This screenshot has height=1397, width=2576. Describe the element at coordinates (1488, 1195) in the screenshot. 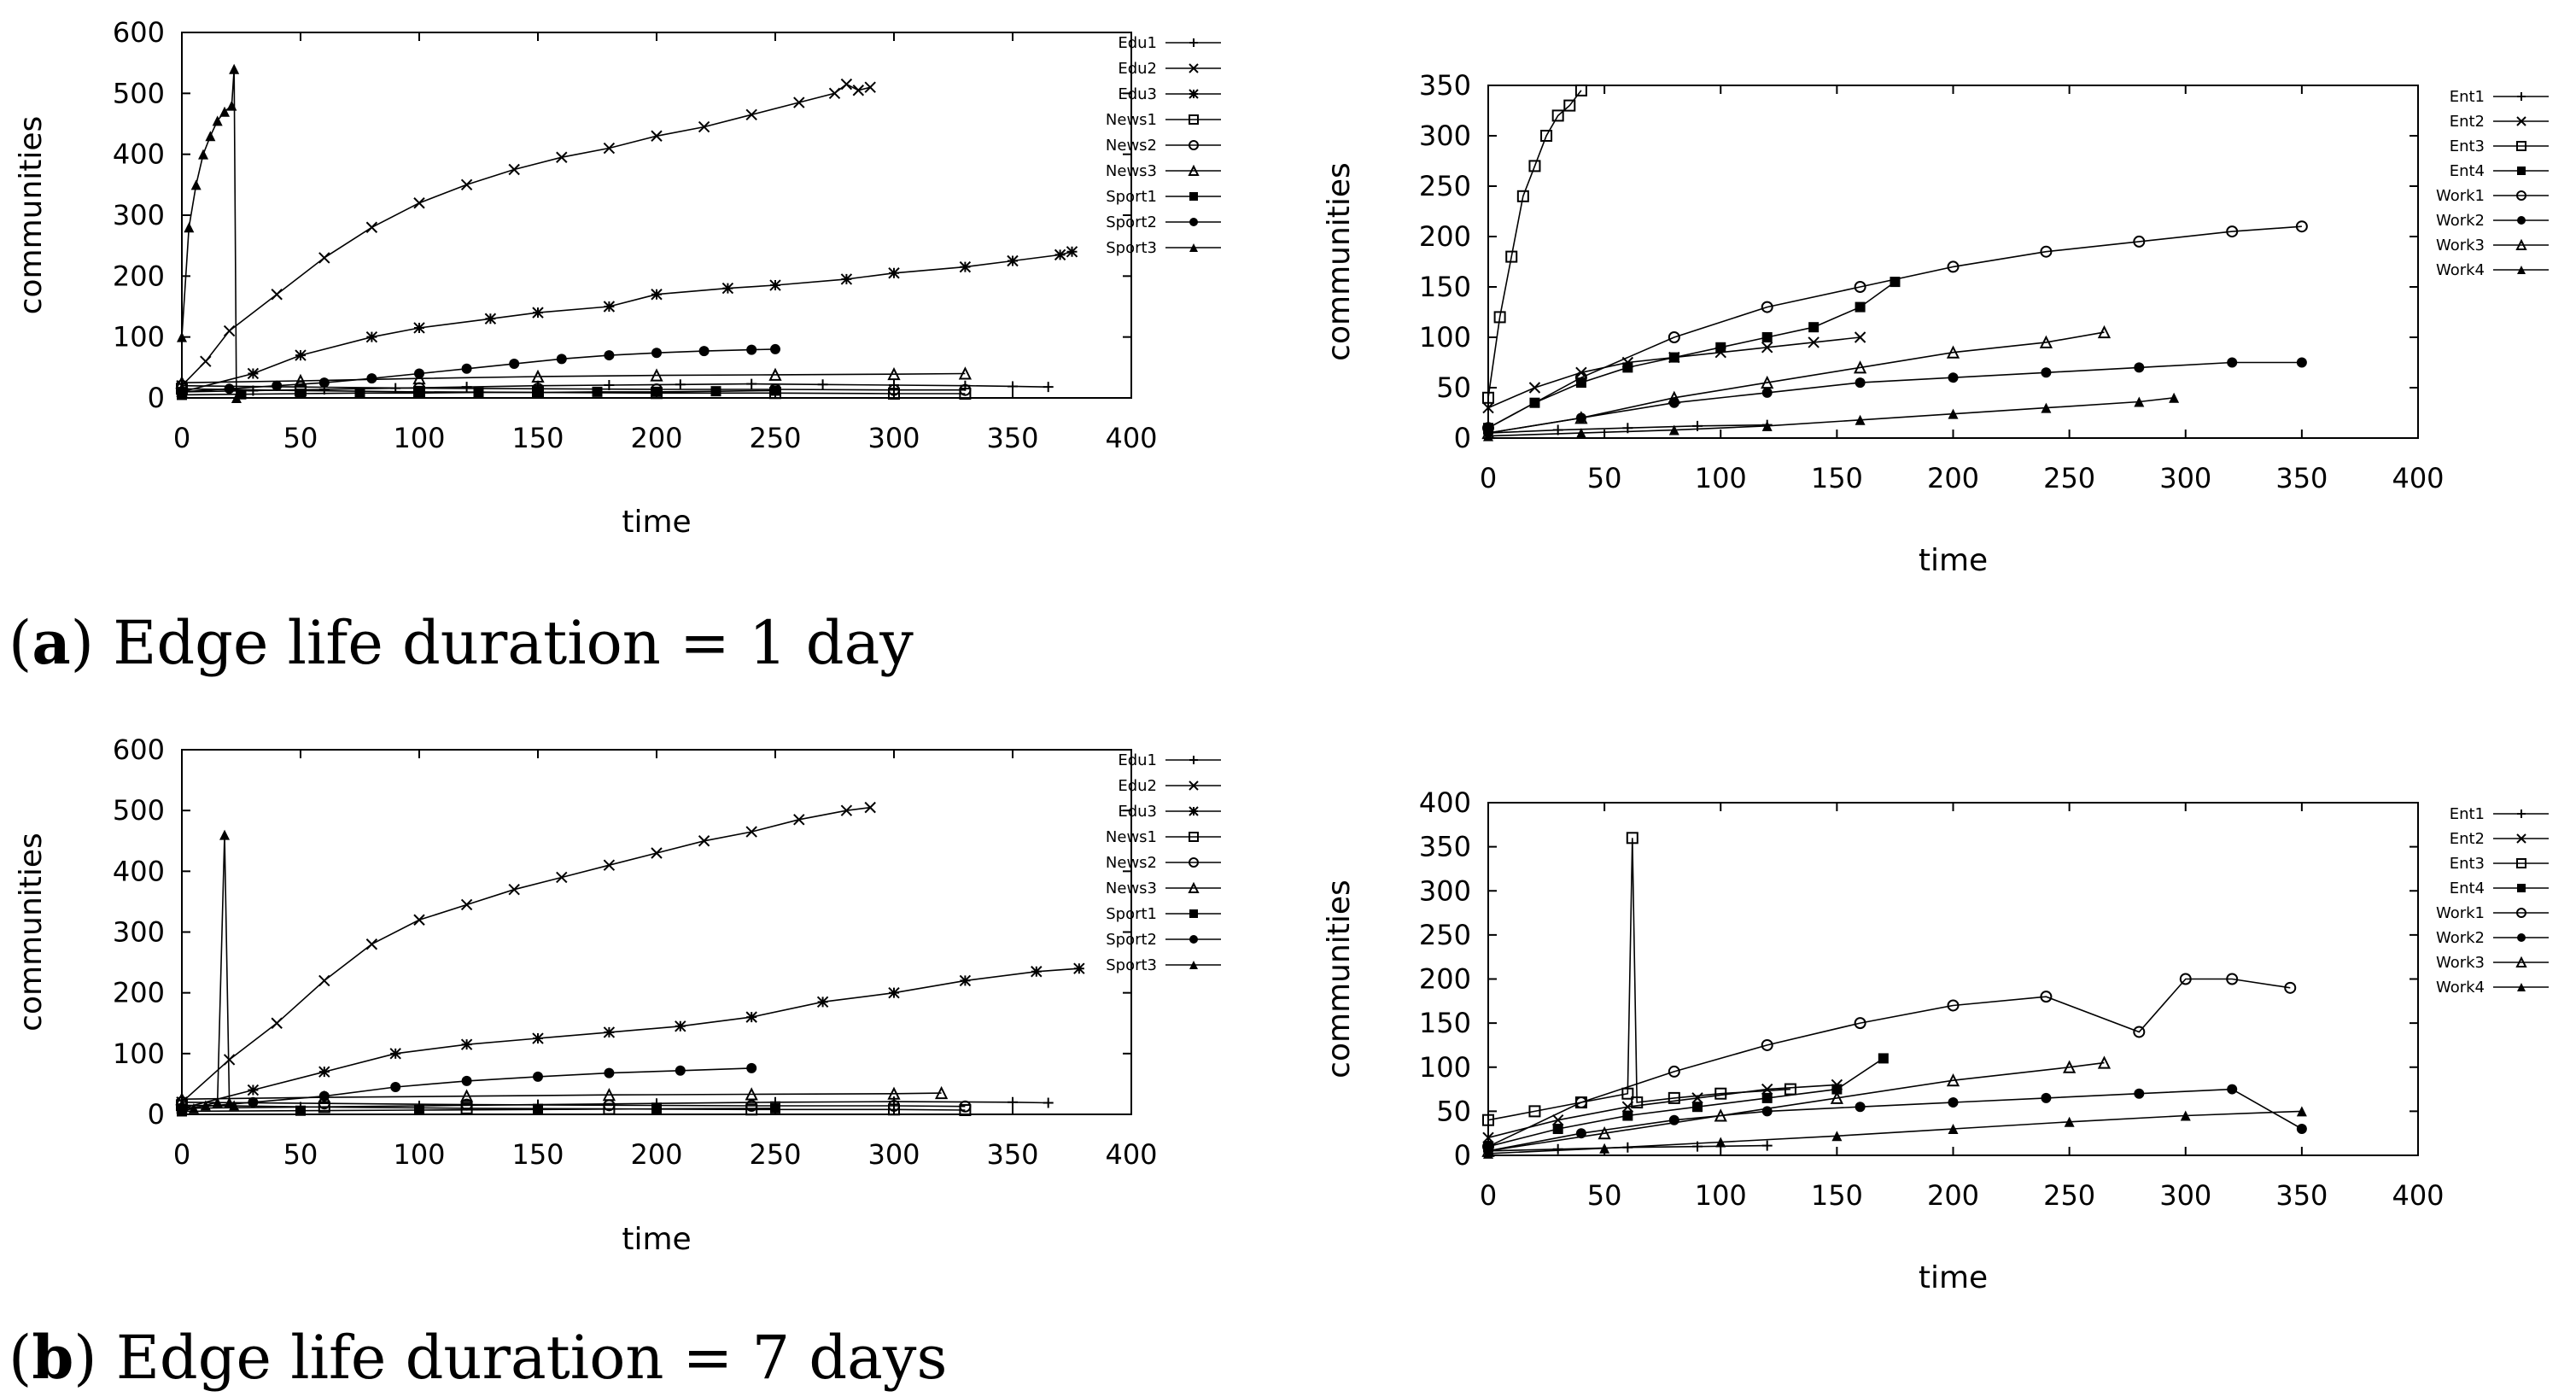

I see `x-tick-label: 0` at that location.